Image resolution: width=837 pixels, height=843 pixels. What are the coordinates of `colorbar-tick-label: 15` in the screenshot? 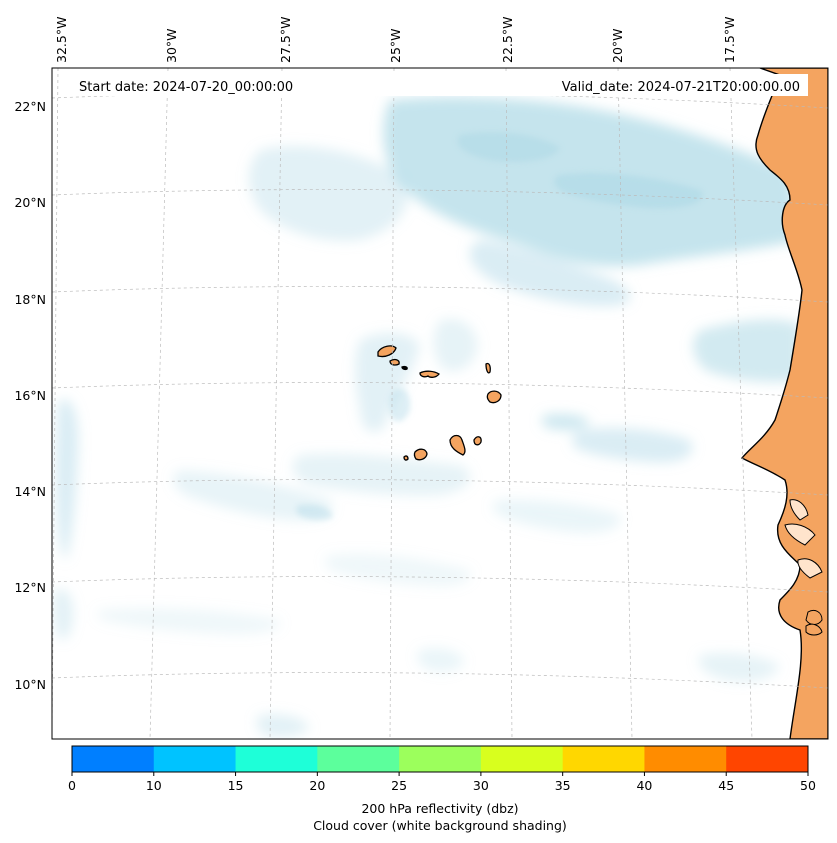 It's located at (236, 785).